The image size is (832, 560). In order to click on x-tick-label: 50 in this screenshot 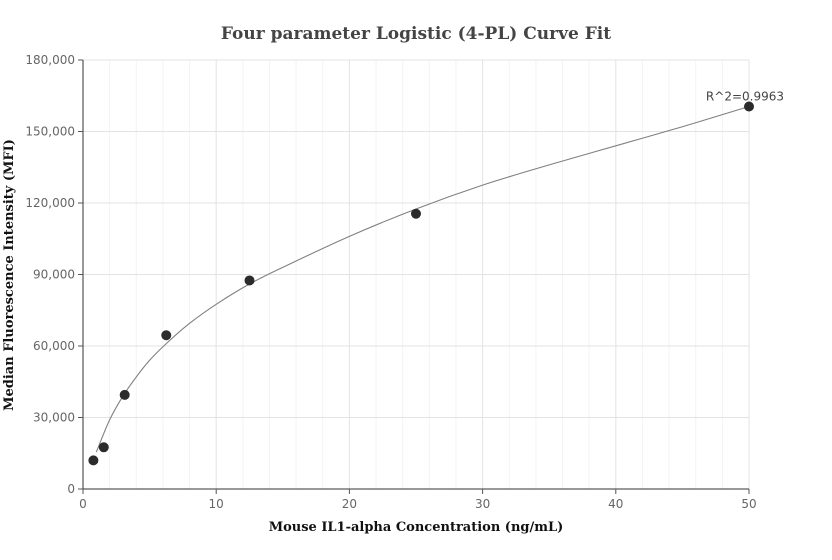, I will do `click(748, 504)`.